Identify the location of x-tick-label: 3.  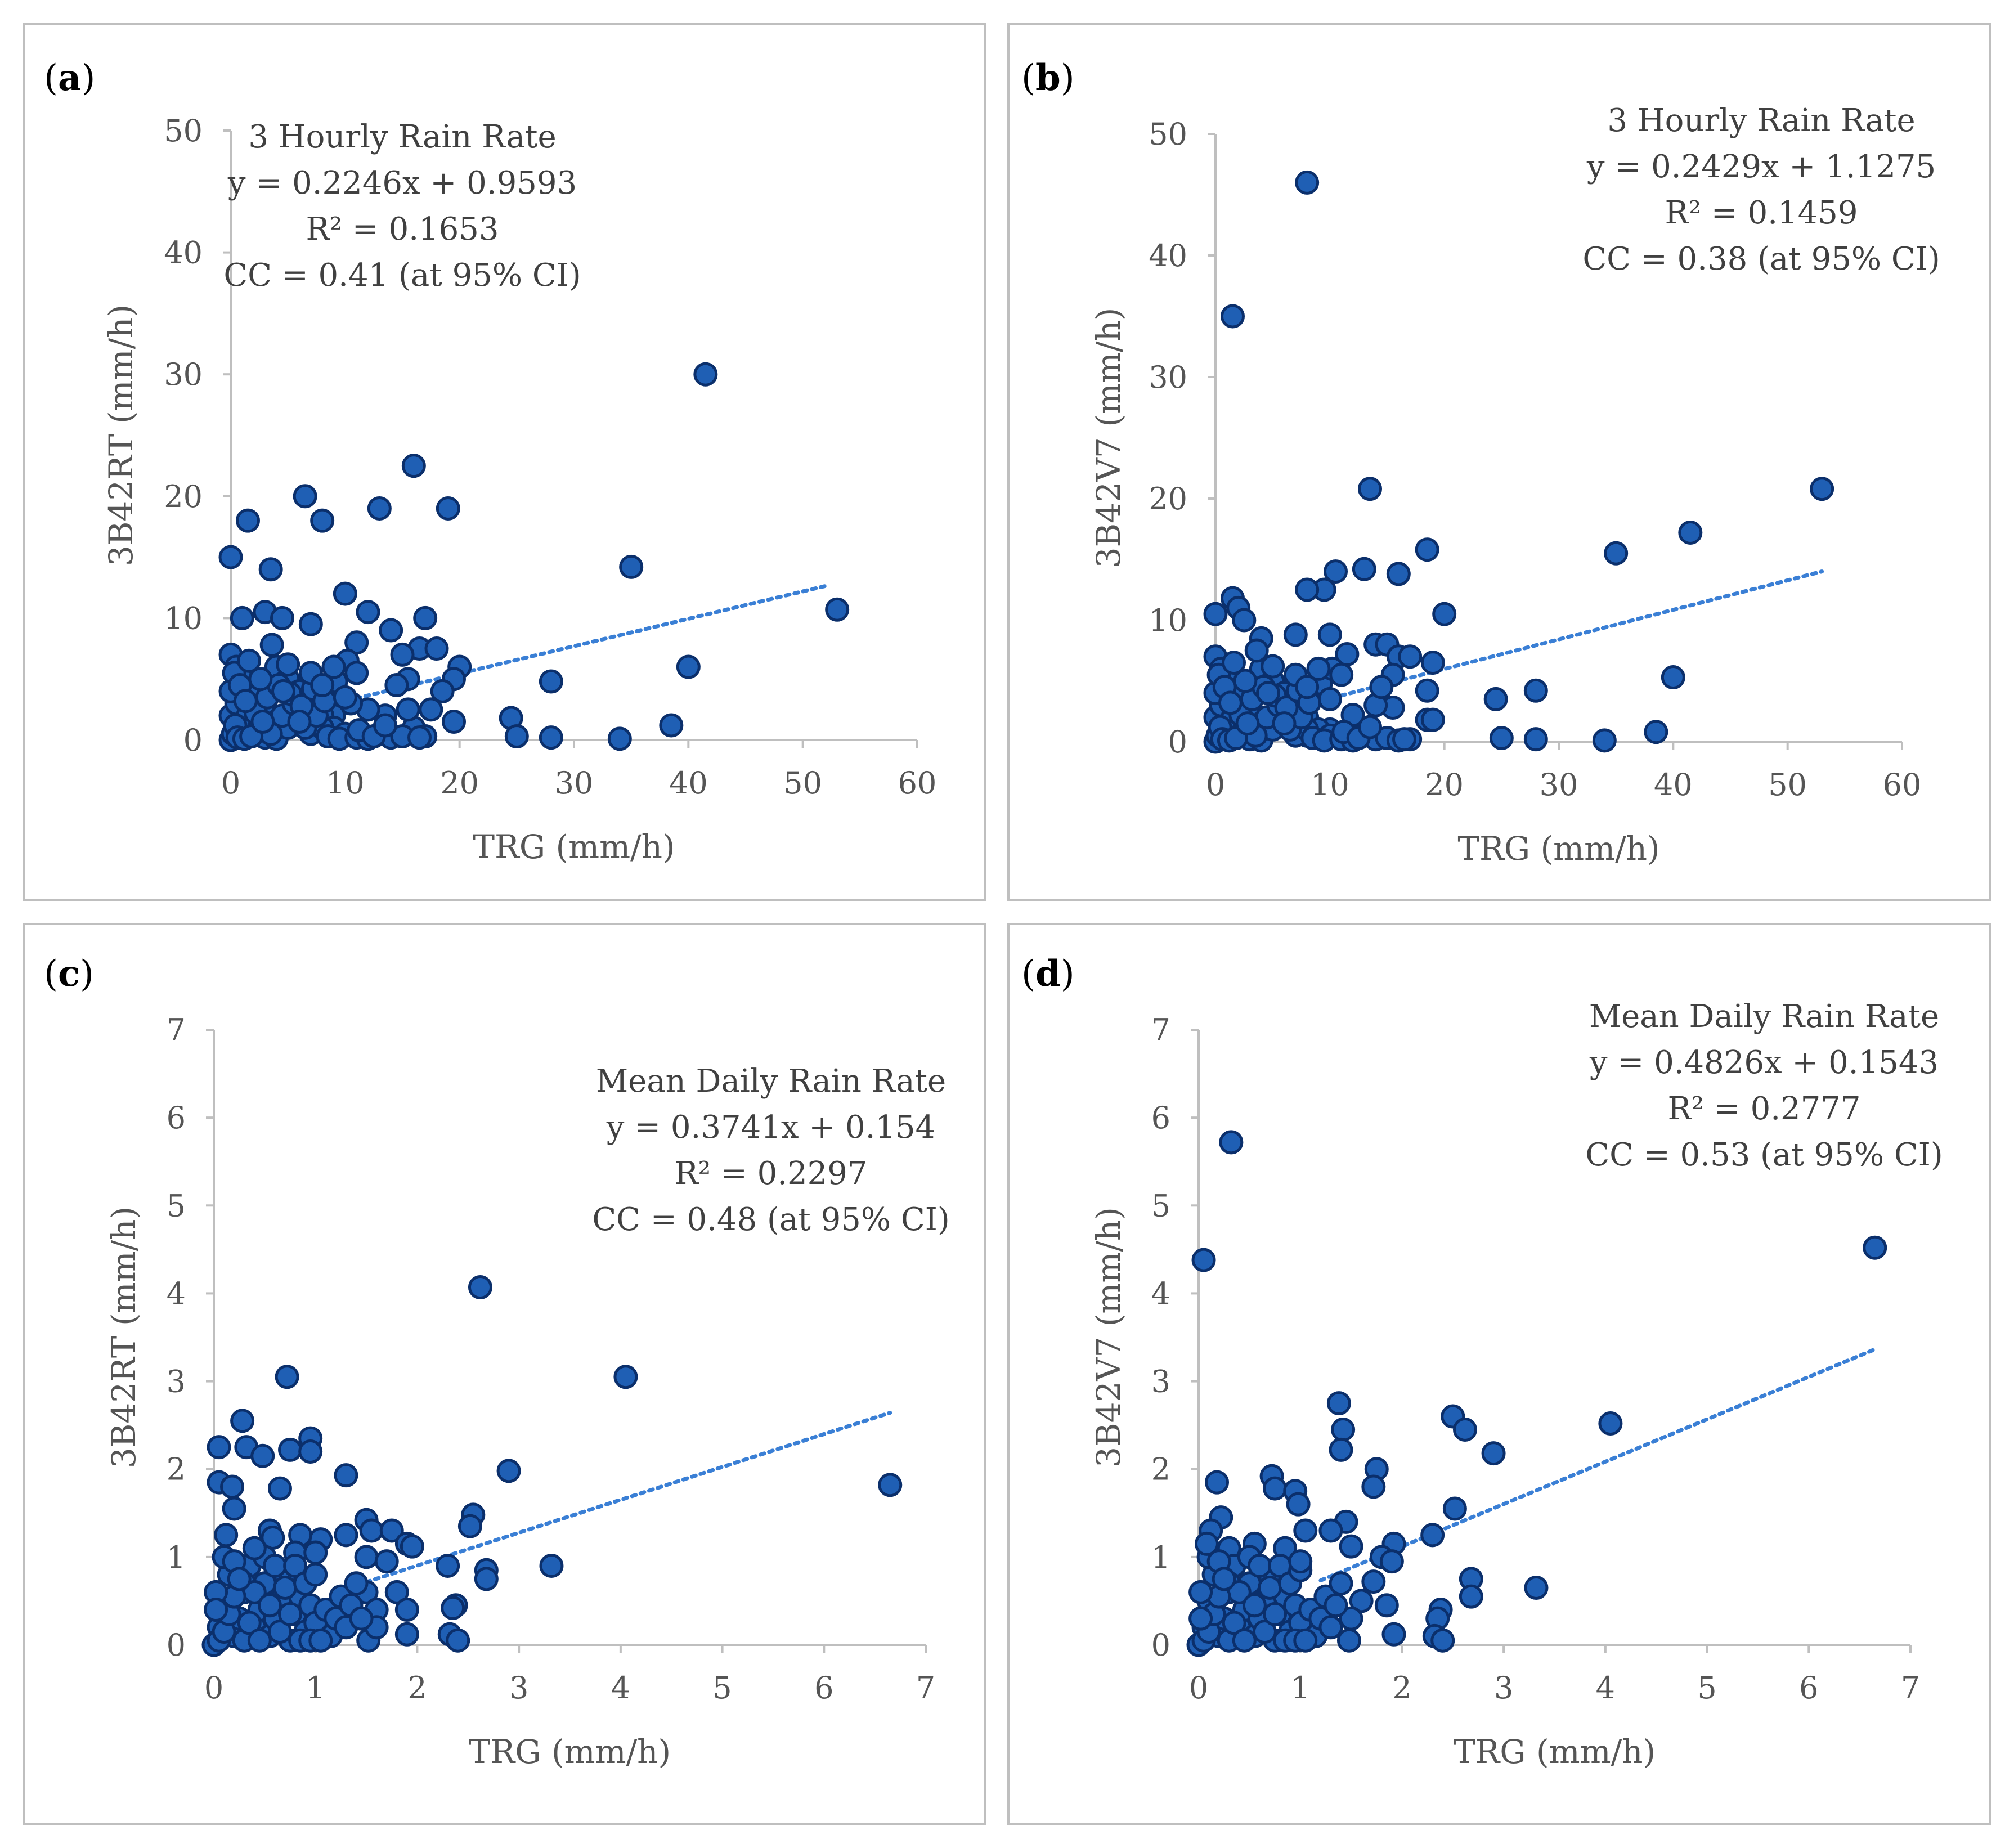
(519, 1688).